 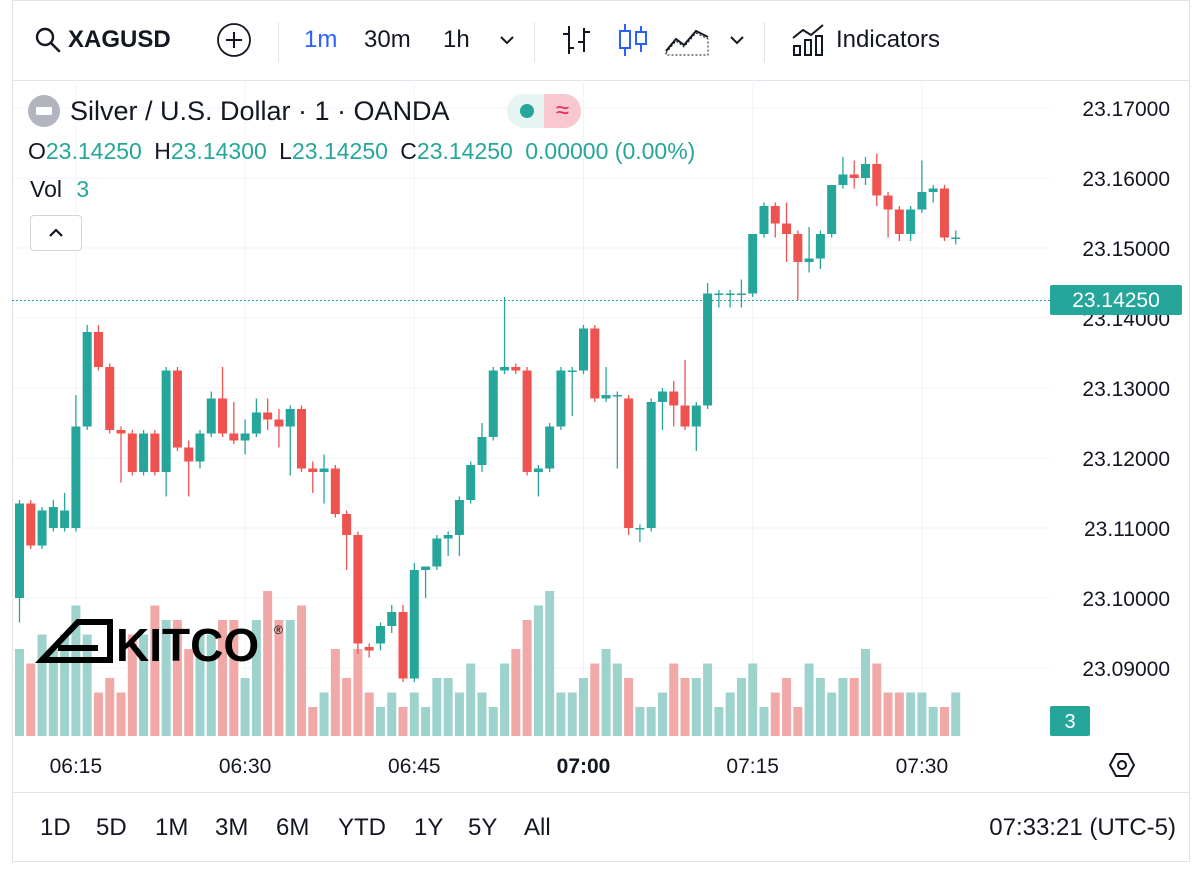 I want to click on range-1m-label: 1M, so click(x=172, y=827).